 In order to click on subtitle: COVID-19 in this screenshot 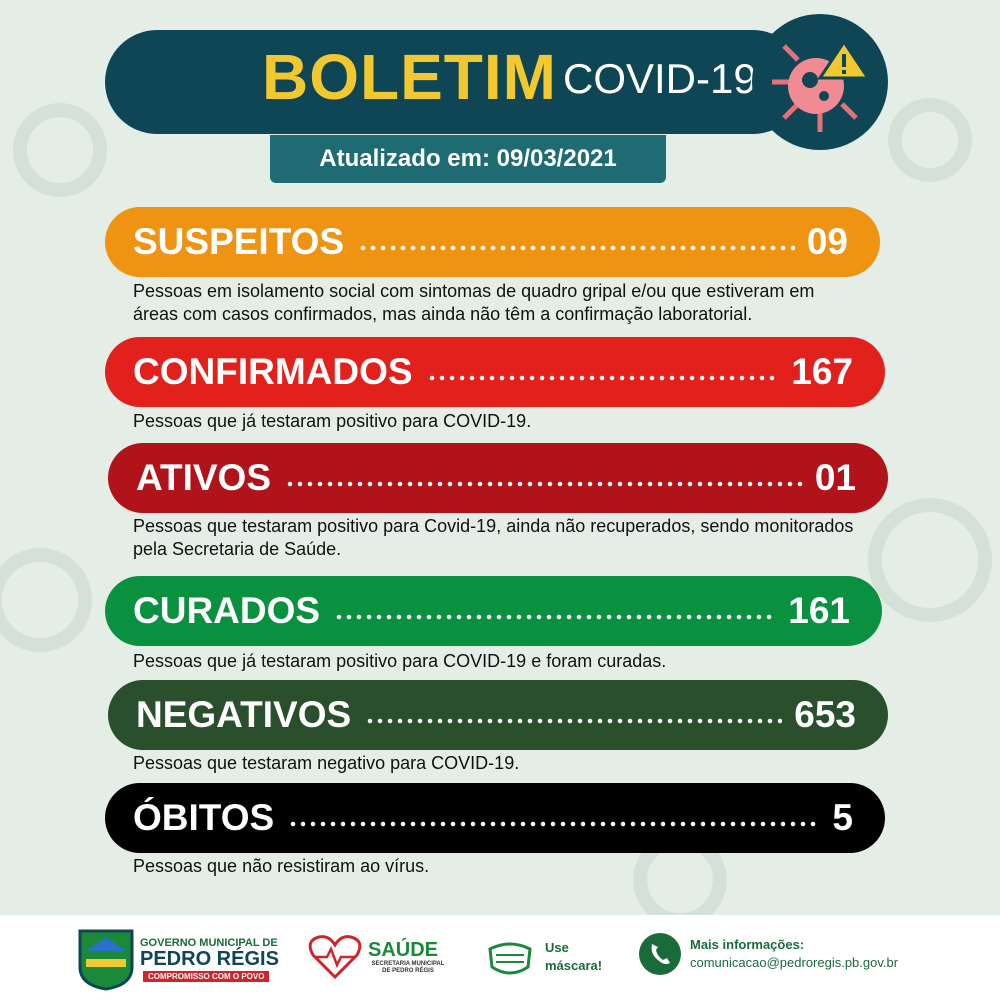, I will do `click(660, 78)`.